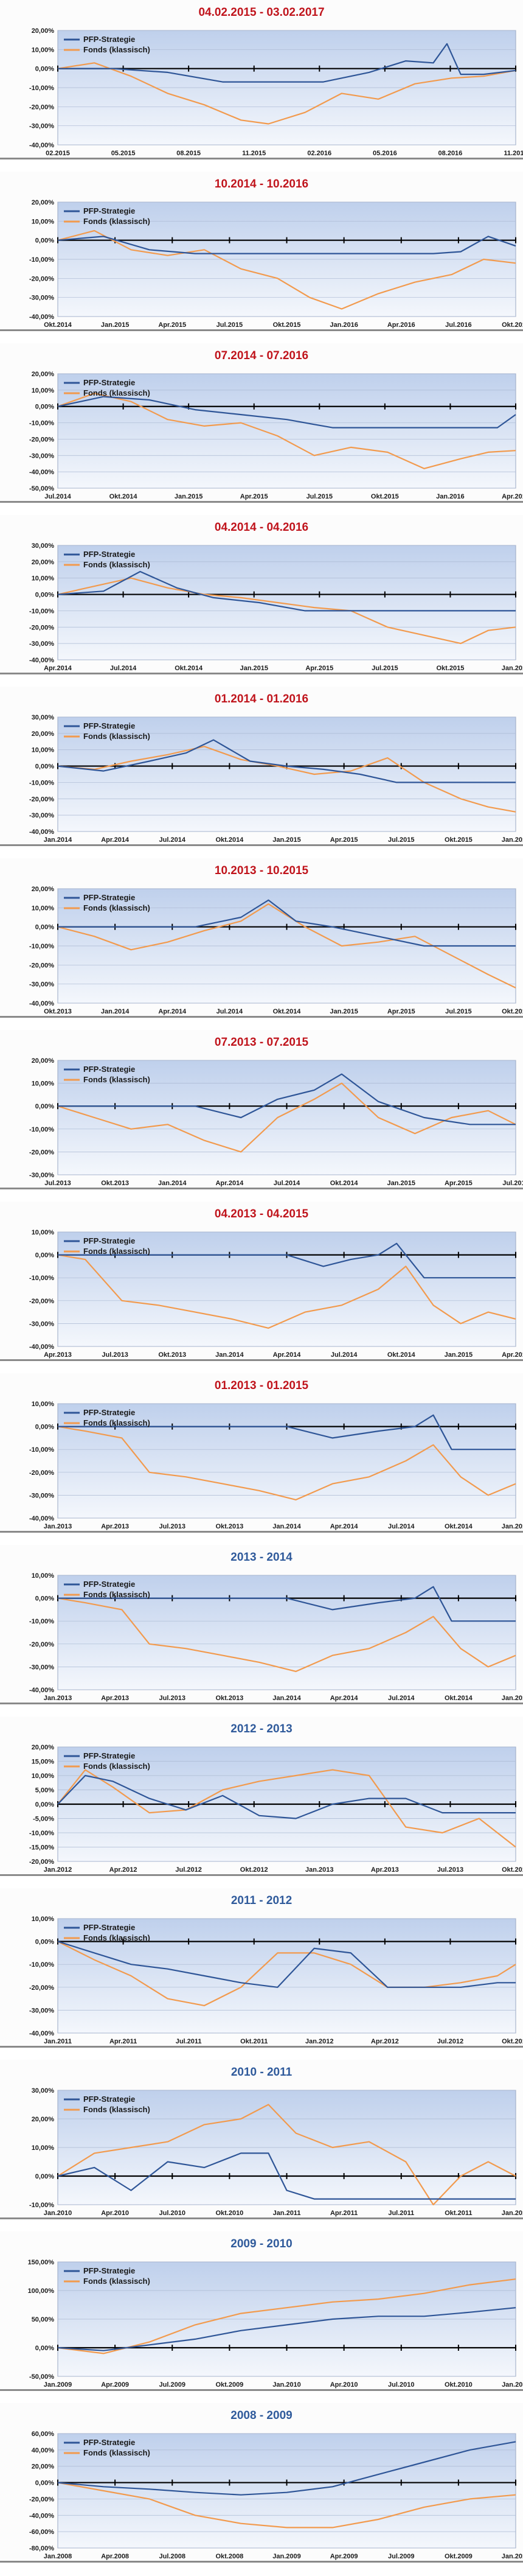 The height and width of the screenshot is (2576, 523). Describe the element at coordinates (58, 153) in the screenshot. I see `x-tick-label: 02.2015` at that location.